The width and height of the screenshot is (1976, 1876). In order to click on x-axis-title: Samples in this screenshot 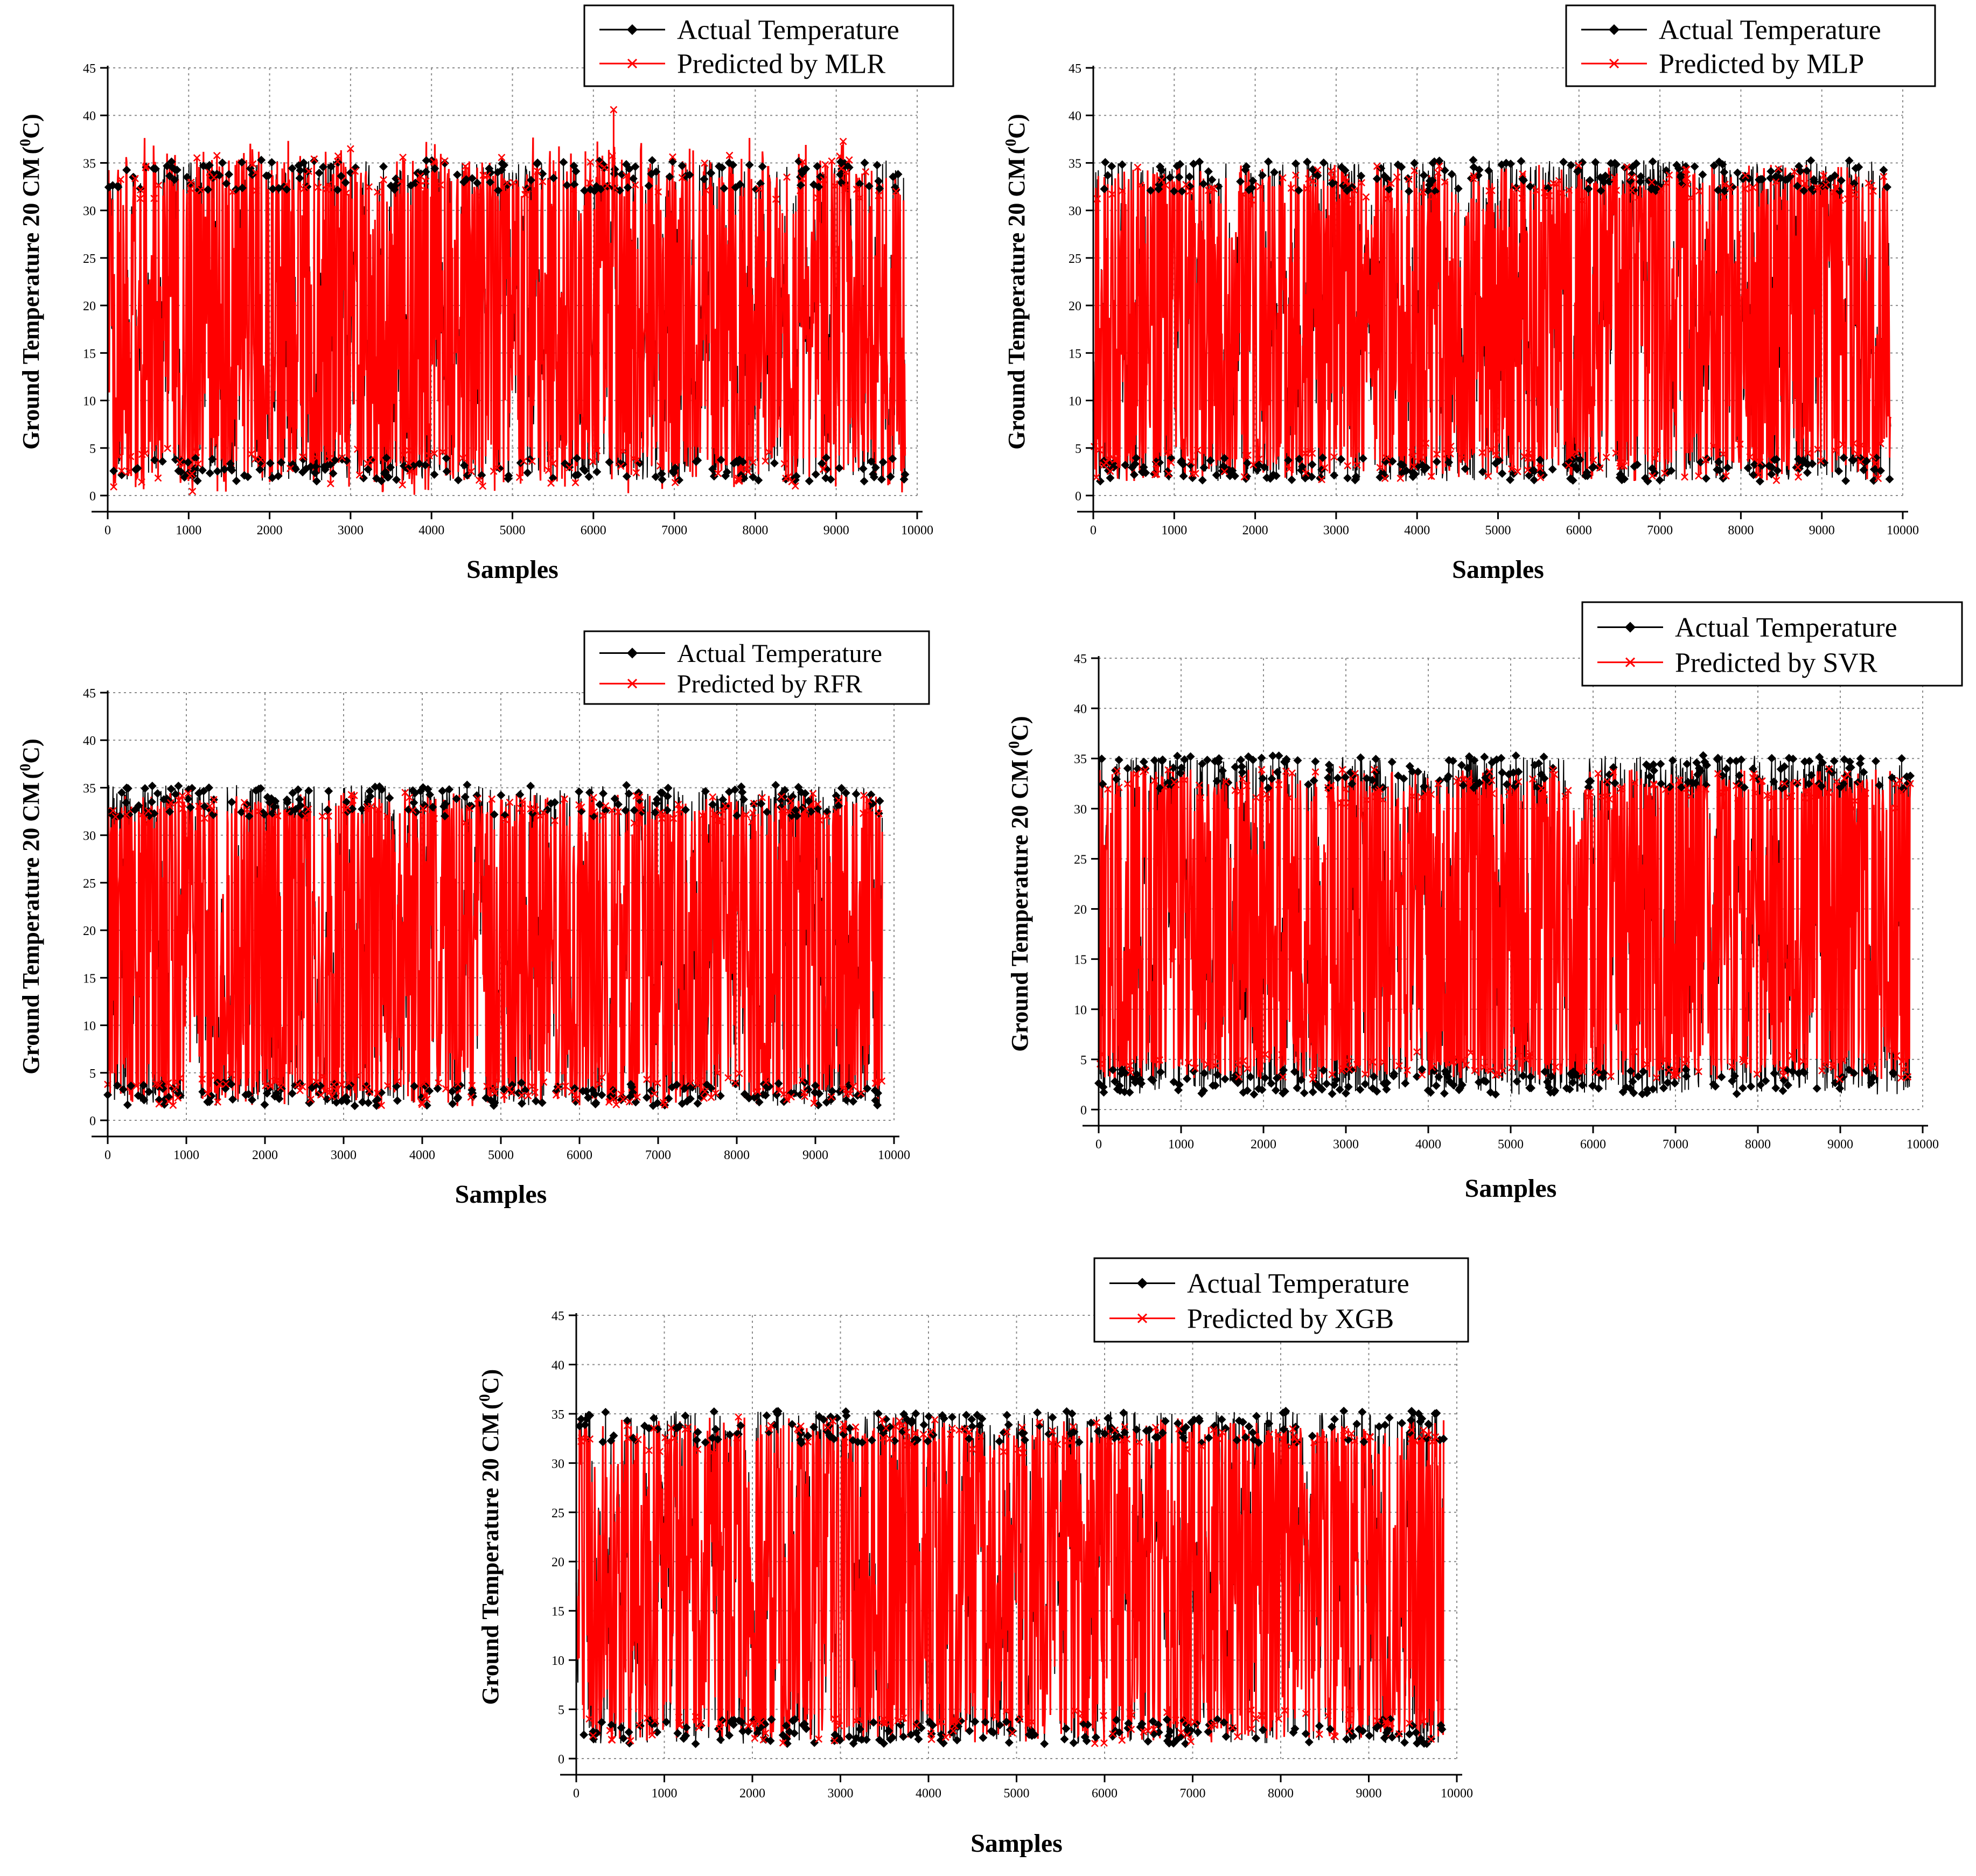, I will do `click(1498, 570)`.